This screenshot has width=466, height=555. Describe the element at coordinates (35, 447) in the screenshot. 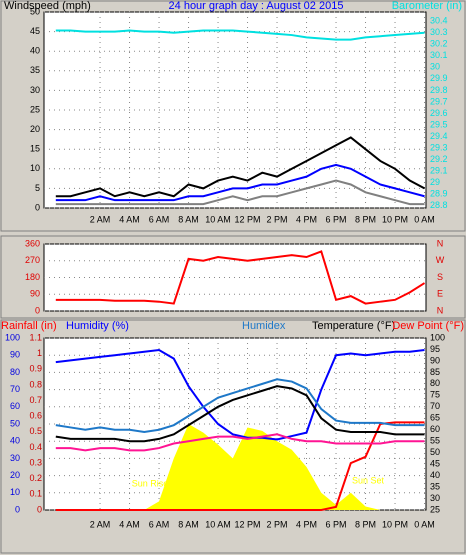

I see `y2-tick-label: 0.4` at that location.